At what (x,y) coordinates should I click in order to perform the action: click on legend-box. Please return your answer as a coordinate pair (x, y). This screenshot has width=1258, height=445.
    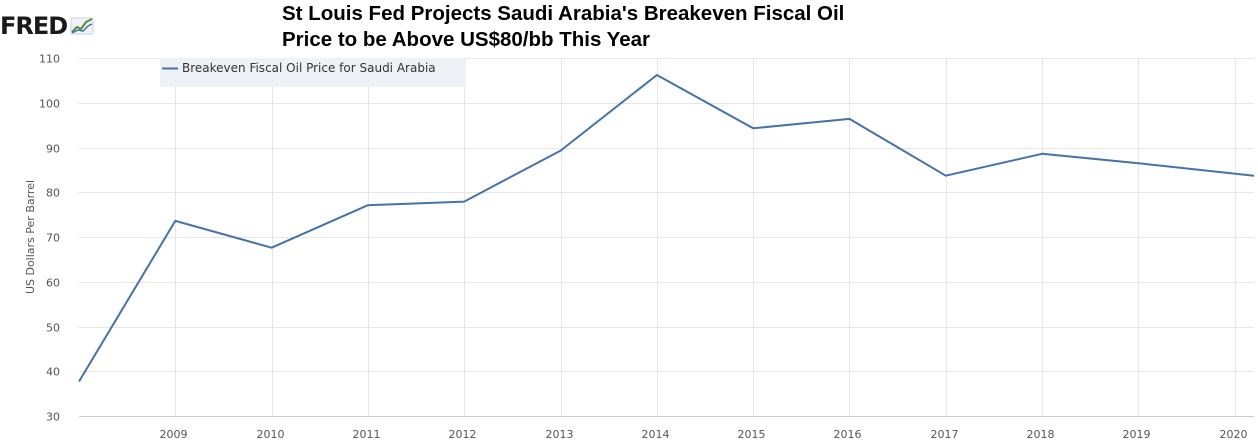
    Looking at the image, I should click on (313, 72).